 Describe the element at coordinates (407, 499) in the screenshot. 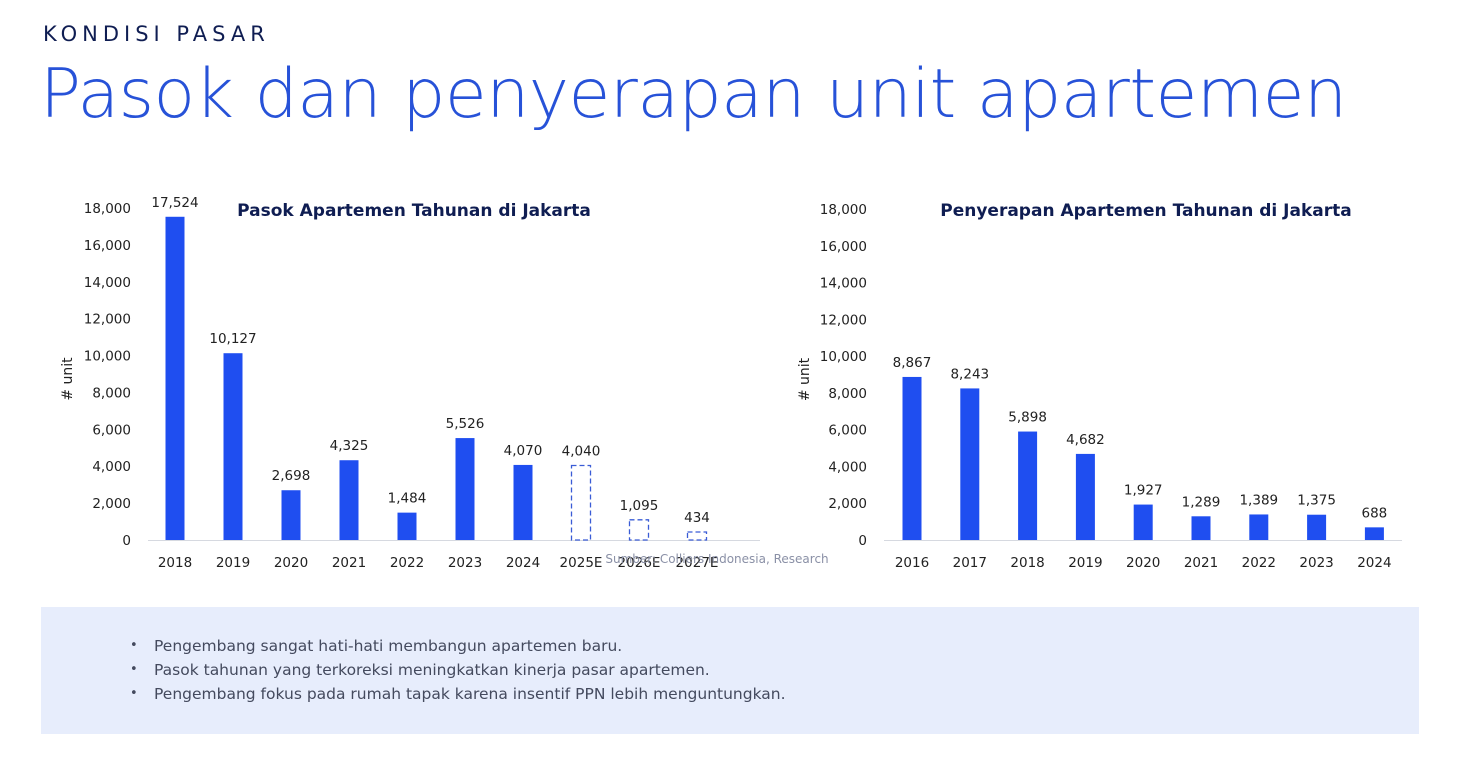

I see `data-label: 1,484` at that location.